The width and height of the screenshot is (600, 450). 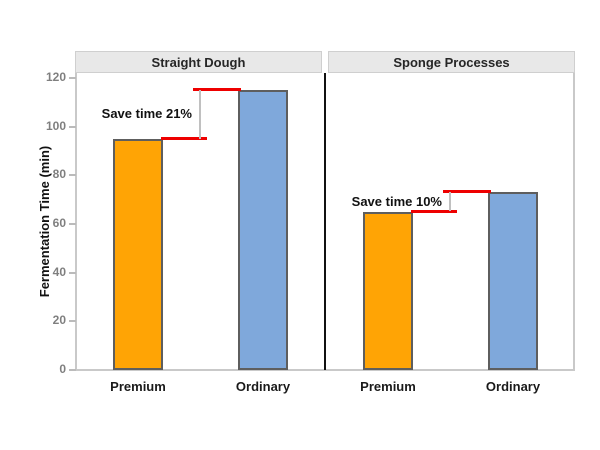 What do you see at coordinates (59, 174) in the screenshot?
I see `y-tick-label: 80` at bounding box center [59, 174].